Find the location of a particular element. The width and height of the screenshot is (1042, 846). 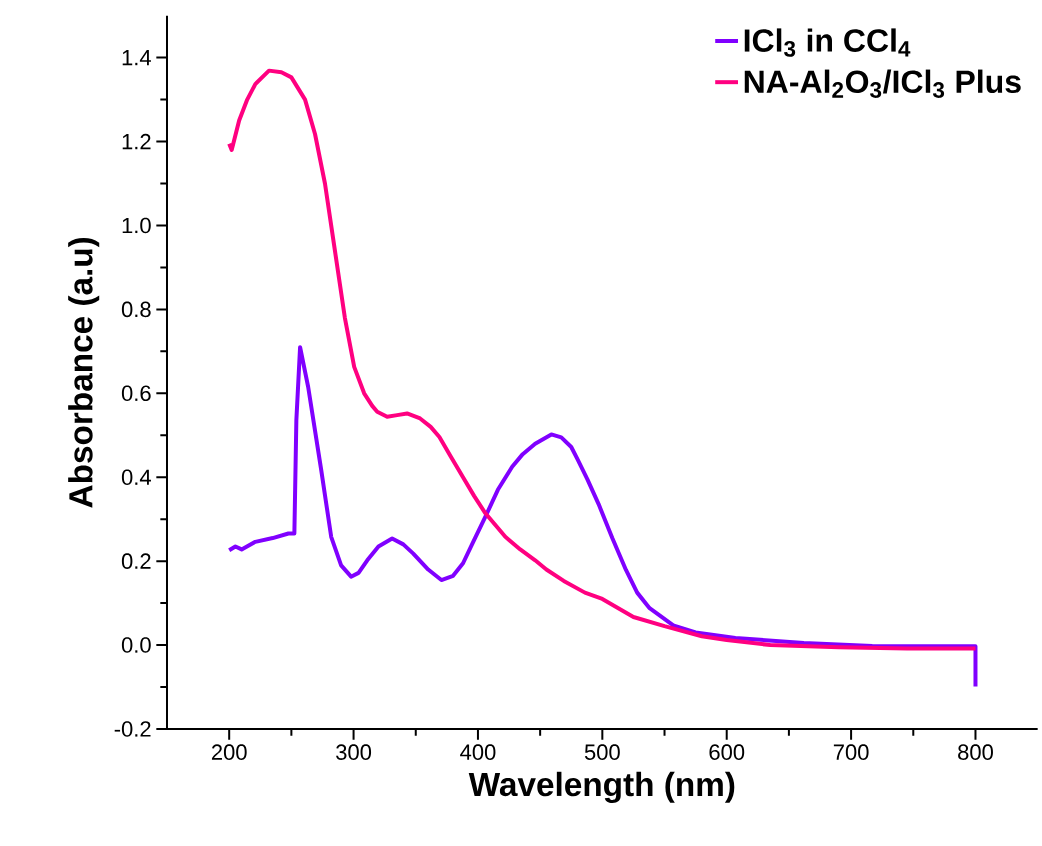

y-tick-label: 0.6 is located at coordinates (136, 393).